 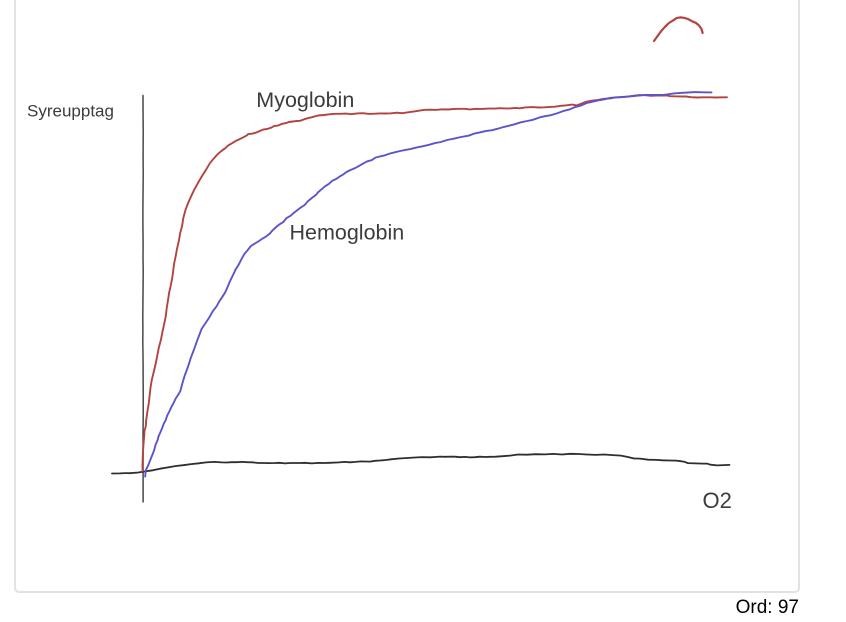 What do you see at coordinates (347, 233) in the screenshot?
I see `svg-text: Hemoglobin` at bounding box center [347, 233].